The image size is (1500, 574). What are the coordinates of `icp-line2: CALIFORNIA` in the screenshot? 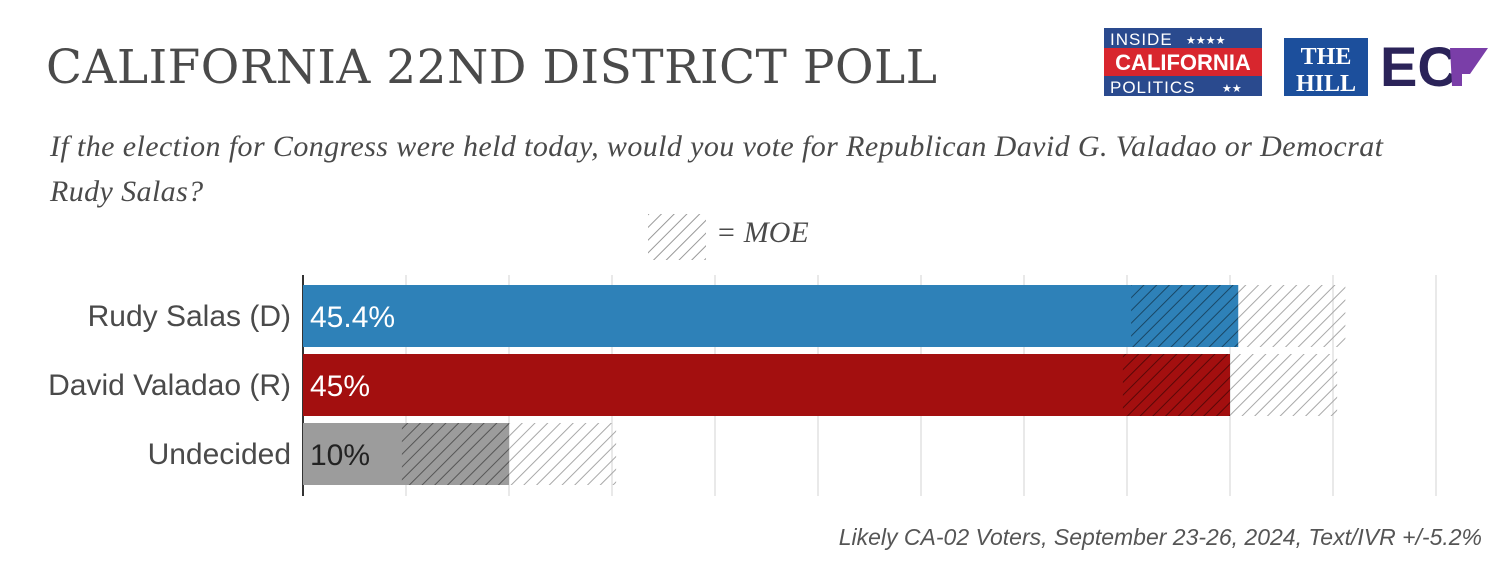 It's located at (1183, 62).